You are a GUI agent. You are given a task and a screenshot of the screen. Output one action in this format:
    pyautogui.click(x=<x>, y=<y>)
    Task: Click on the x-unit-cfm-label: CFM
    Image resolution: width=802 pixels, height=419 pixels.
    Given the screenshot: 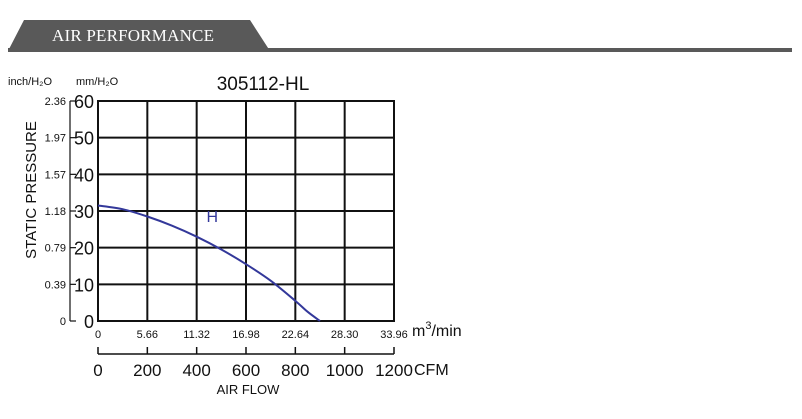 What is the action you would take?
    pyautogui.click(x=431, y=370)
    